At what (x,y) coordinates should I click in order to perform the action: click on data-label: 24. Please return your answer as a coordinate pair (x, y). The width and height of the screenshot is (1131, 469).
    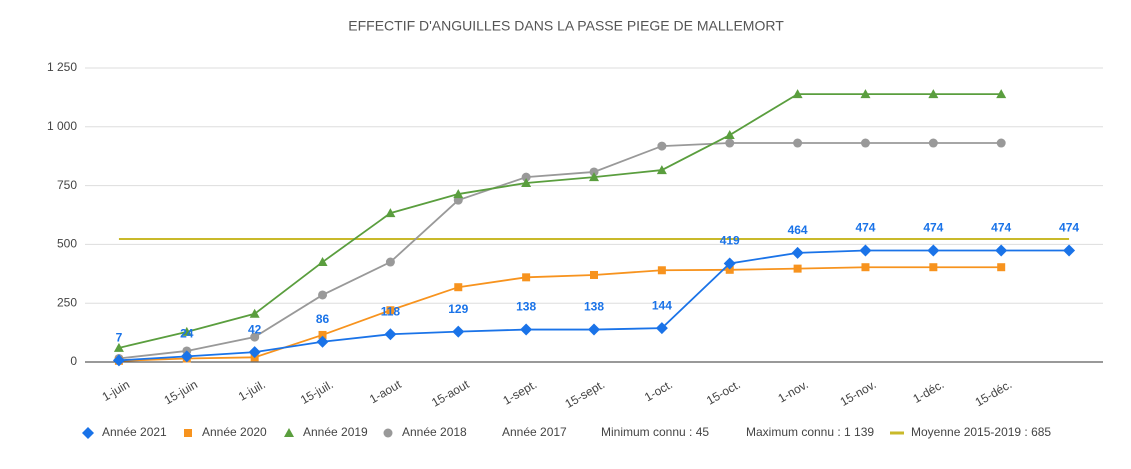
    Looking at the image, I should click on (187, 334).